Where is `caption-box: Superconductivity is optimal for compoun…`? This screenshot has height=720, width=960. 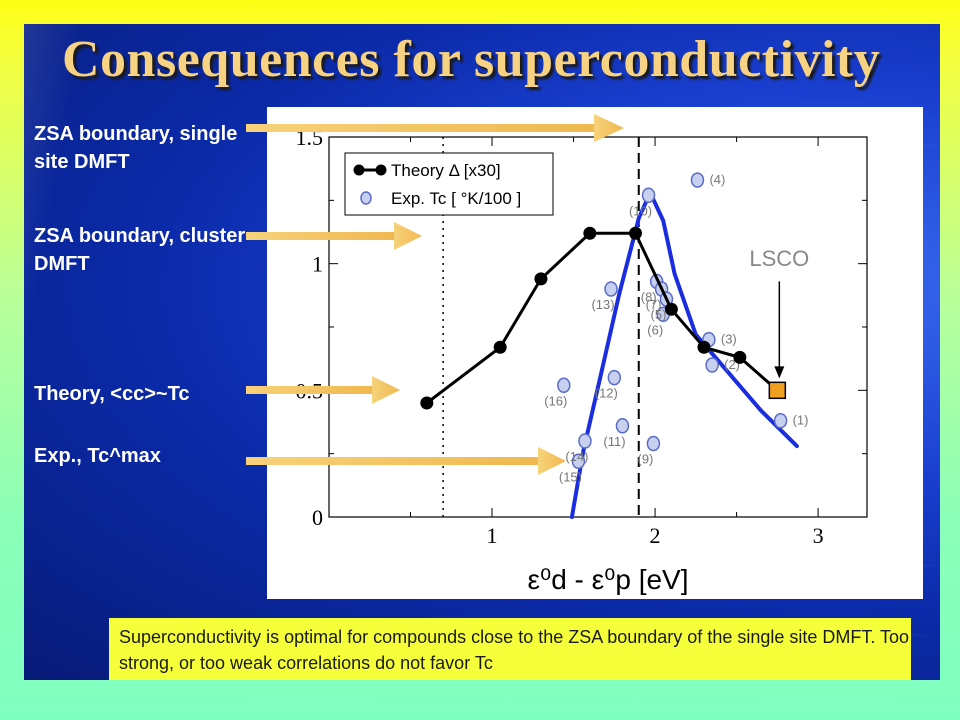 caption-box: Superconductivity is optimal for compoun… is located at coordinates (510, 649).